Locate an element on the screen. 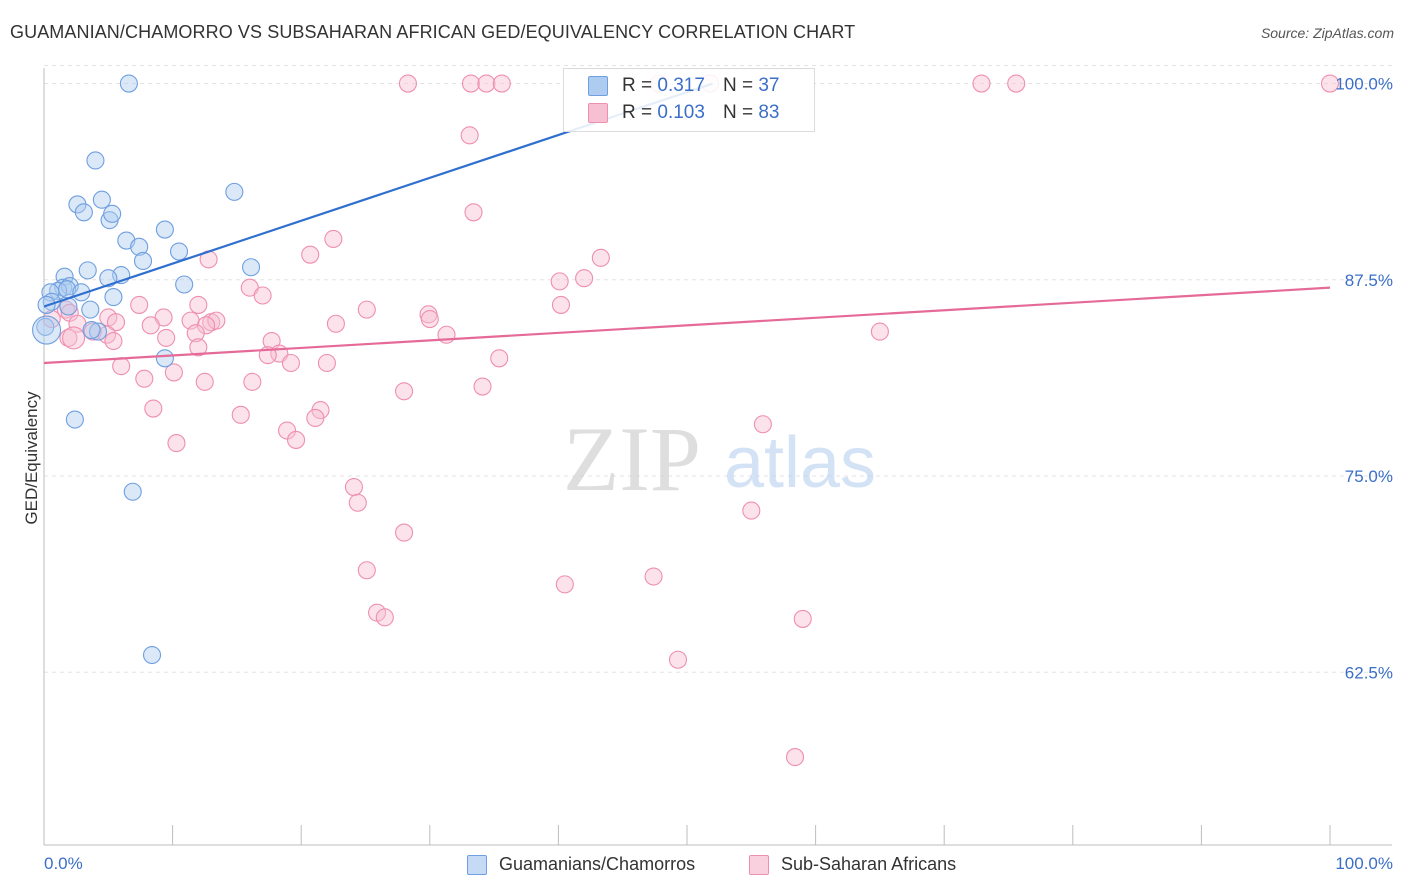  y-tick-label: 100.0% is located at coordinates (1364, 84).